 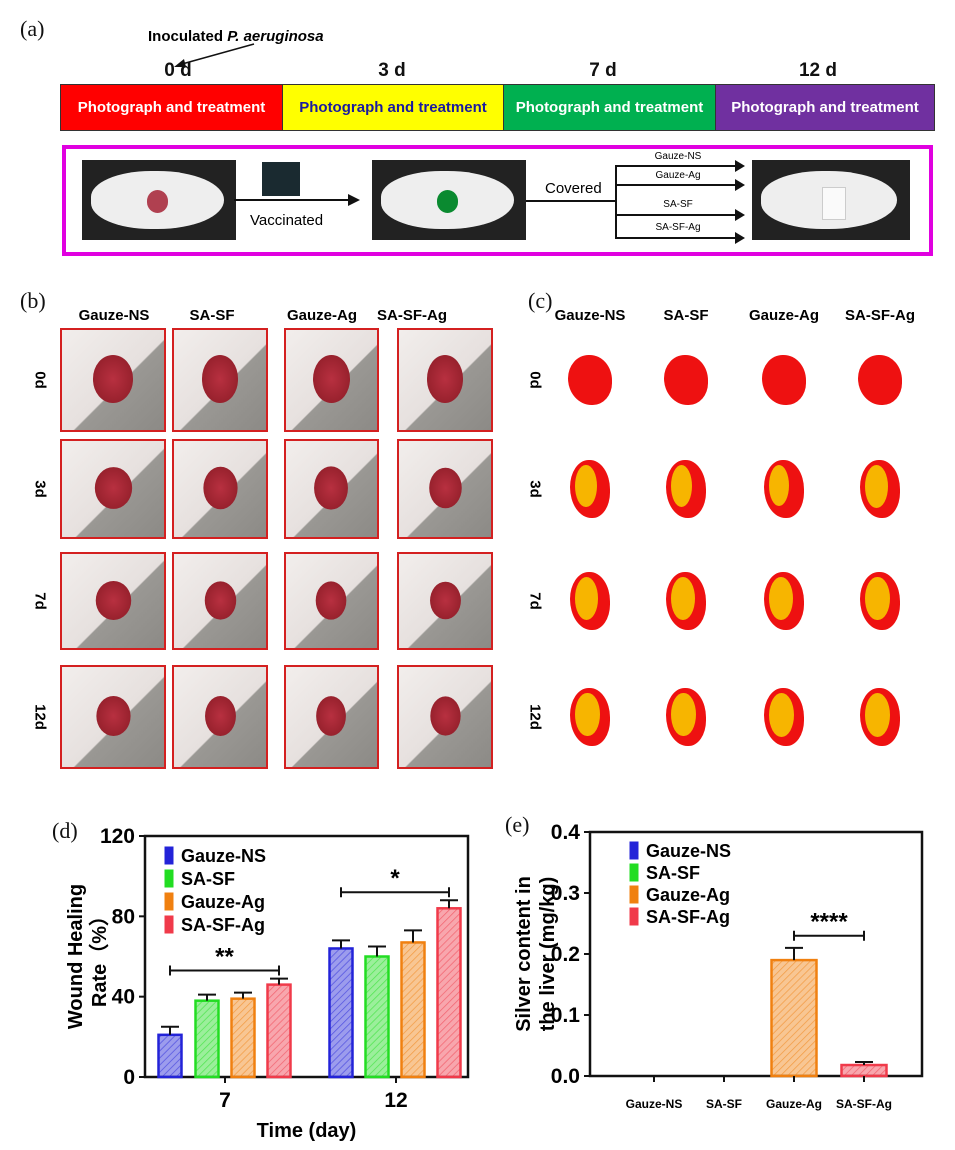 What do you see at coordinates (566, 1015) in the screenshot?
I see `y-tick-label: 0.1` at bounding box center [566, 1015].